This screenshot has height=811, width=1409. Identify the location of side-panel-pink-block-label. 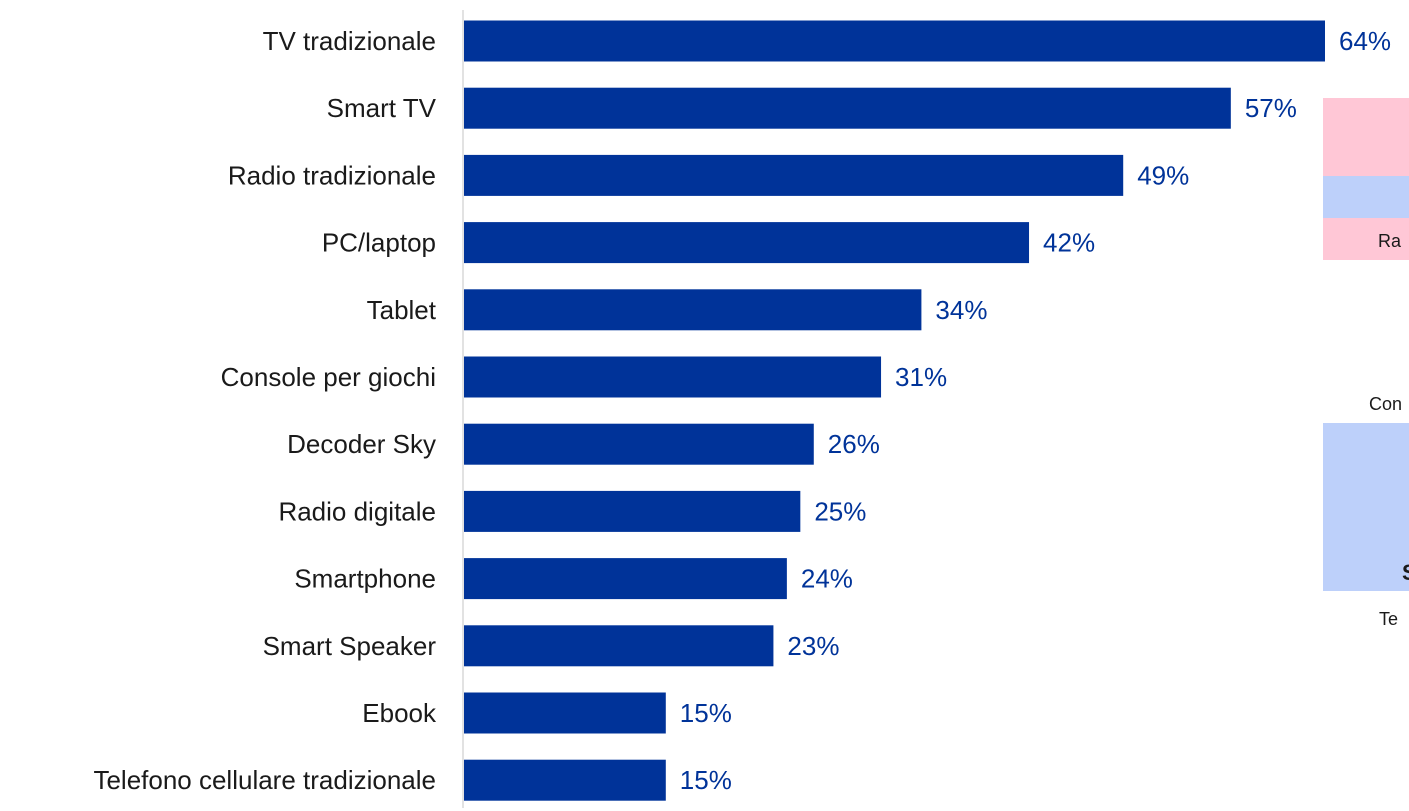
(1366, 239).